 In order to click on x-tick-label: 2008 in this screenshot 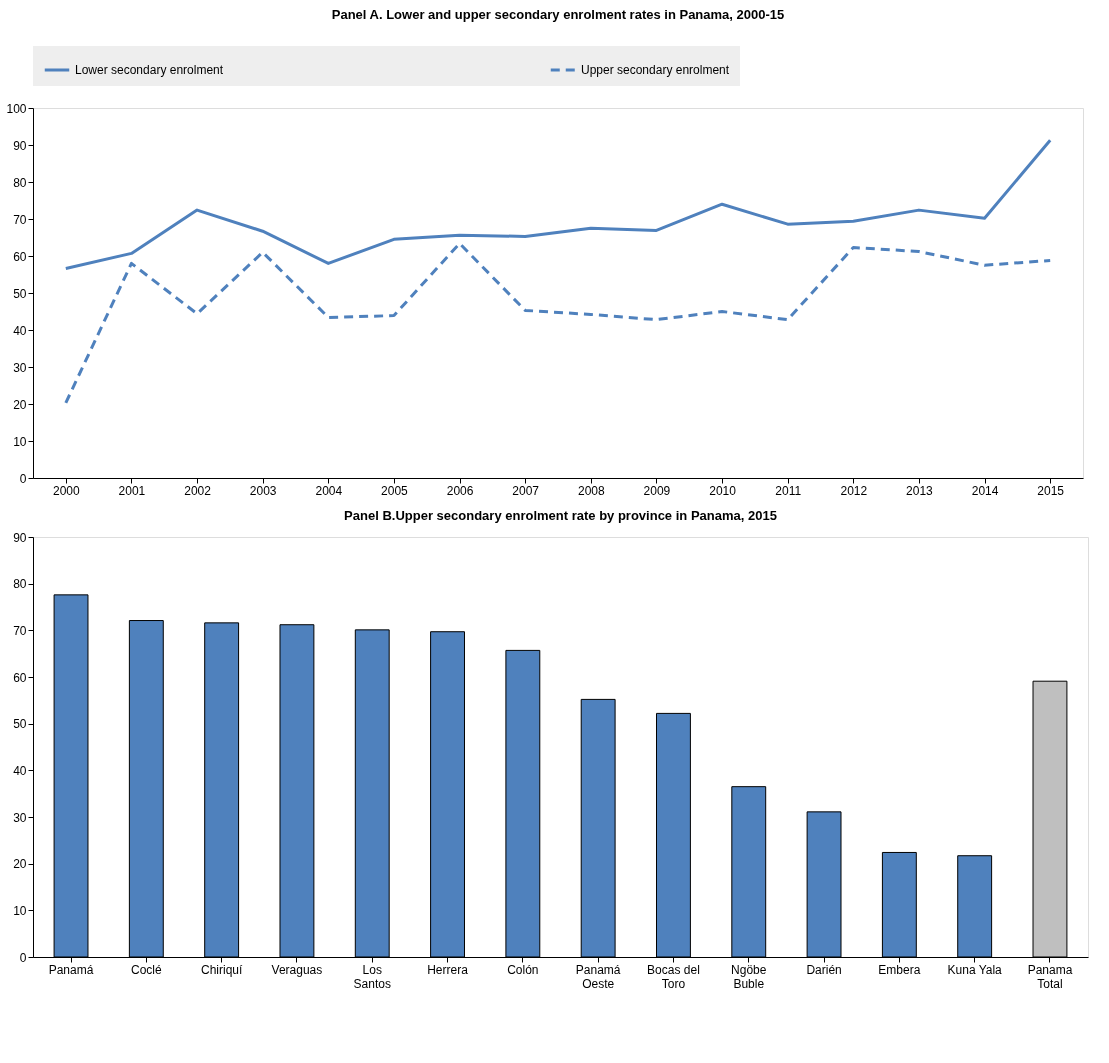, I will do `click(591, 490)`.